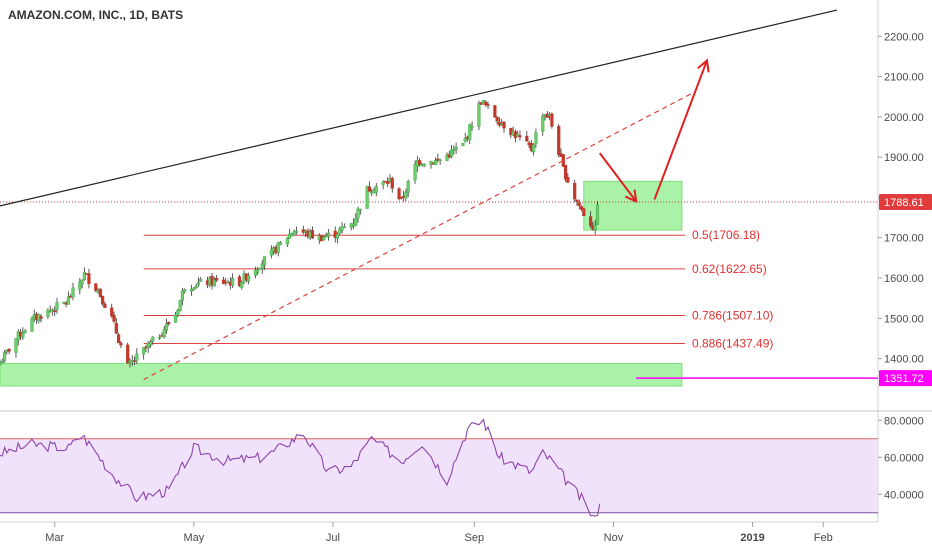  I want to click on rsi-tick-label: 80.0000, so click(904, 421).